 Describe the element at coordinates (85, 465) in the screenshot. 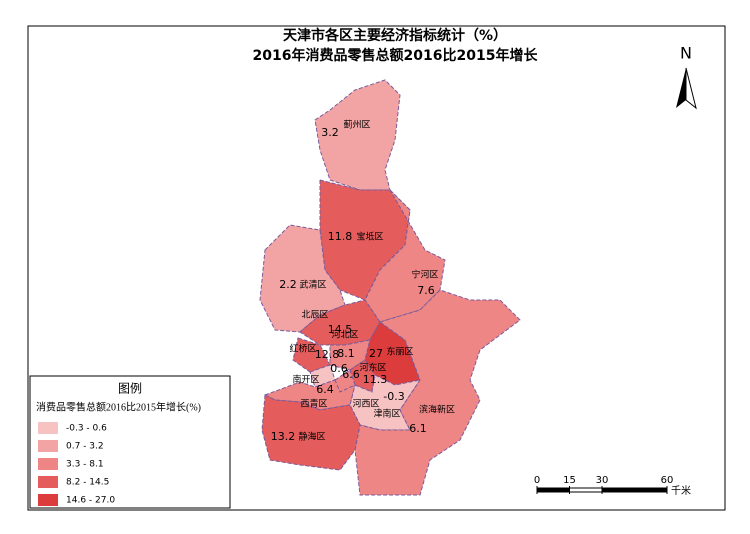

I see `legend-label: 3.3 - 8.1` at that location.